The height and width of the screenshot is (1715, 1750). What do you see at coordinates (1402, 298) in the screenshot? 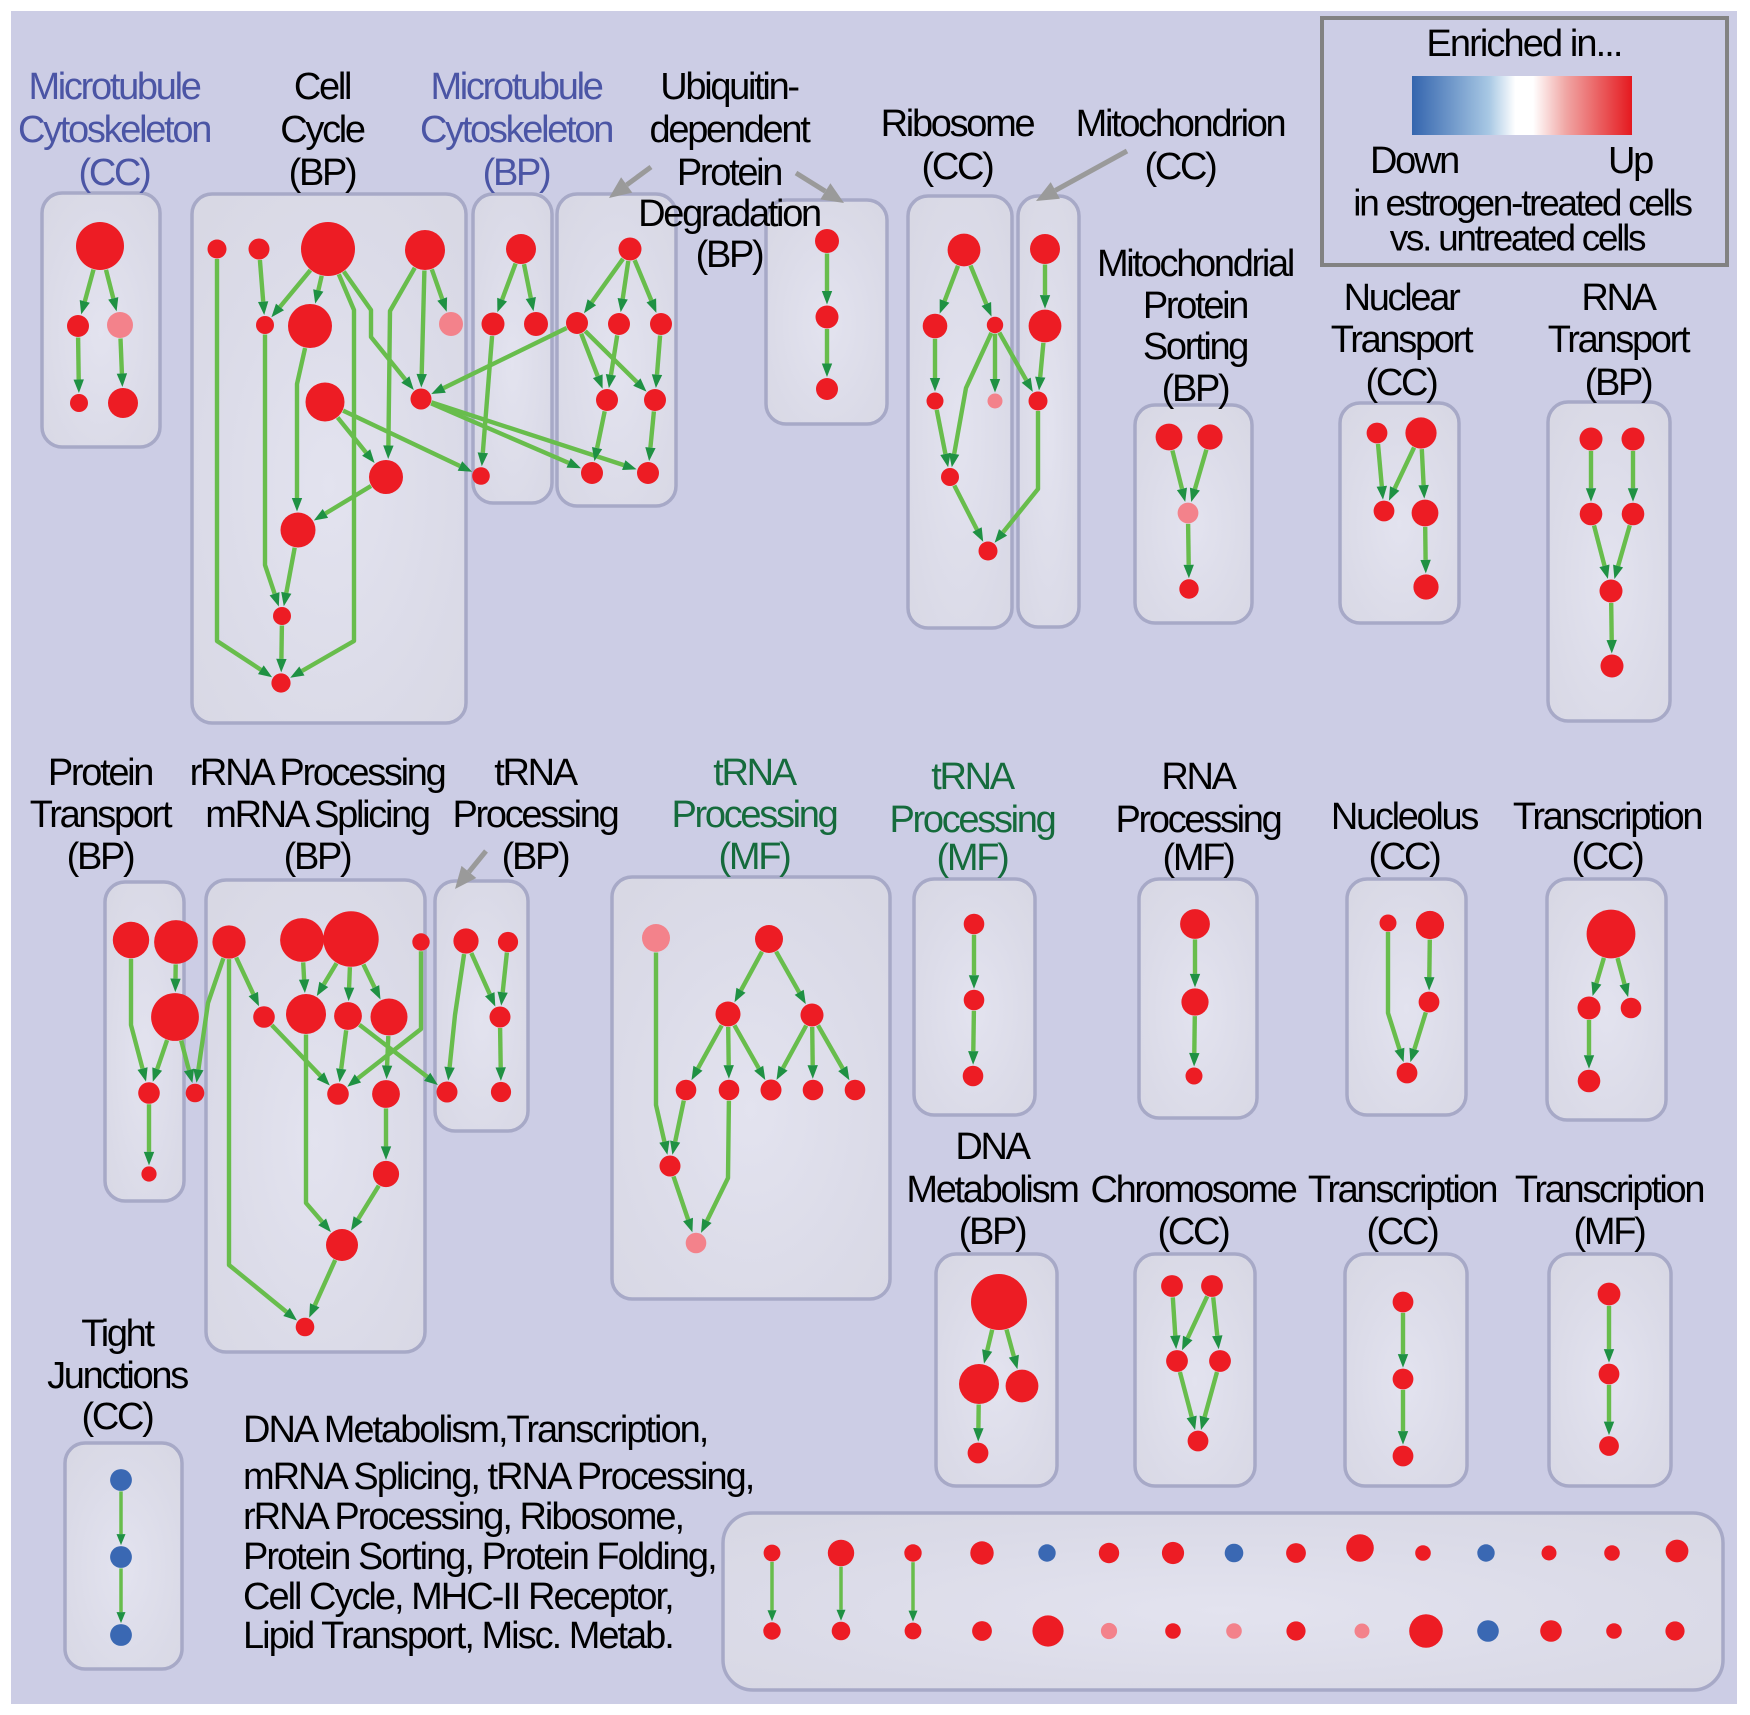
I see `svg-text: Nuclear` at bounding box center [1402, 298].